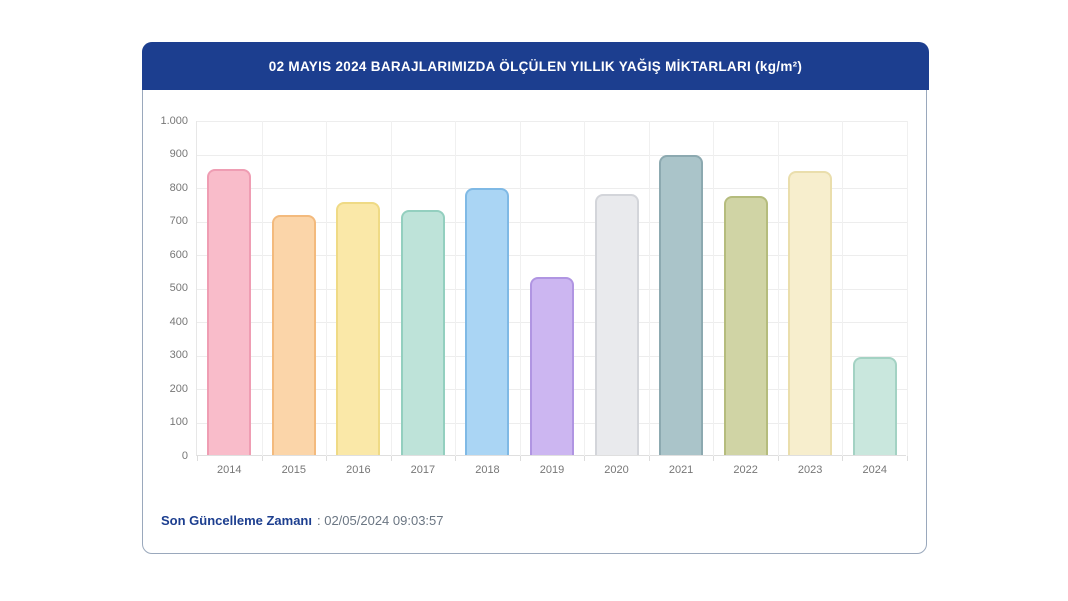 The width and height of the screenshot is (1068, 601). What do you see at coordinates (681, 304) in the screenshot?
I see `bar-2021` at bounding box center [681, 304].